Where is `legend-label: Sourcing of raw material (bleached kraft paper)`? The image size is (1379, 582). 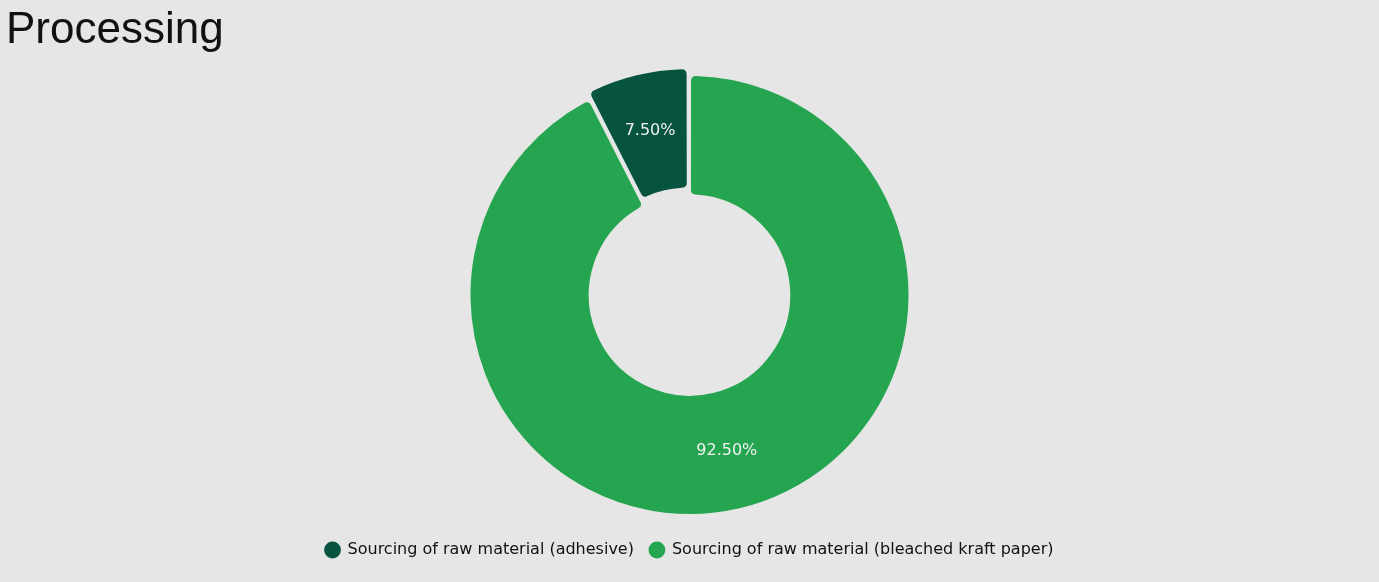
legend-label: Sourcing of raw material (bleached kraft paper) is located at coordinates (862, 549).